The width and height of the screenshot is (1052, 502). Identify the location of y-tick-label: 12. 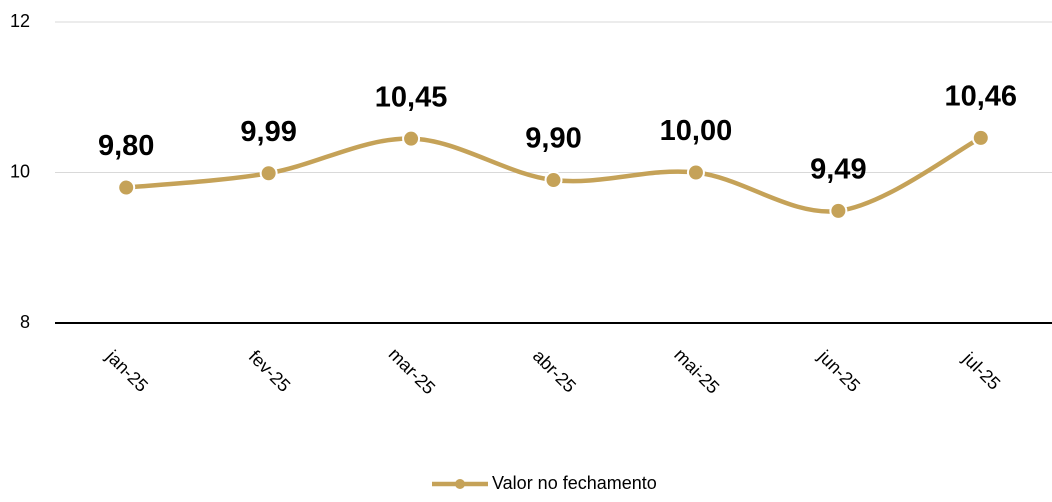
(20, 21).